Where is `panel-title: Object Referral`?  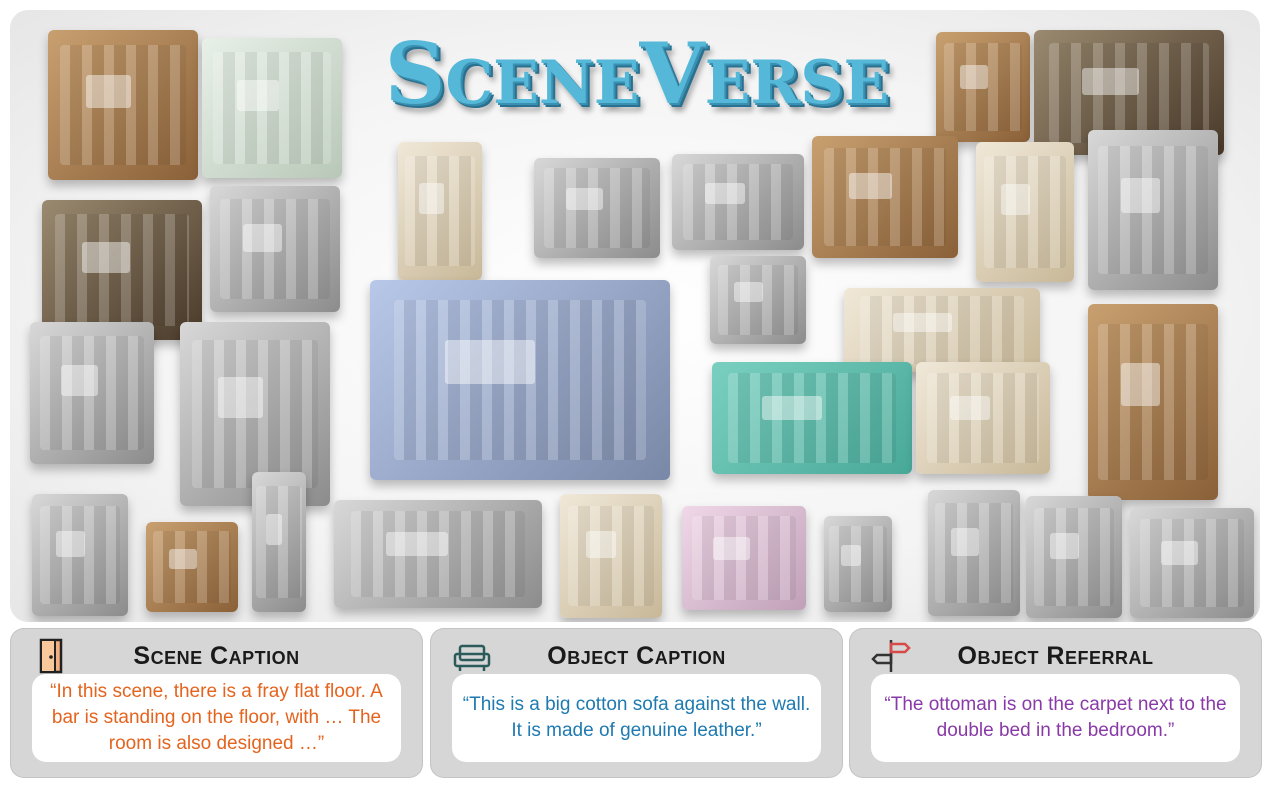
panel-title: Object Referral is located at coordinates (1055, 656).